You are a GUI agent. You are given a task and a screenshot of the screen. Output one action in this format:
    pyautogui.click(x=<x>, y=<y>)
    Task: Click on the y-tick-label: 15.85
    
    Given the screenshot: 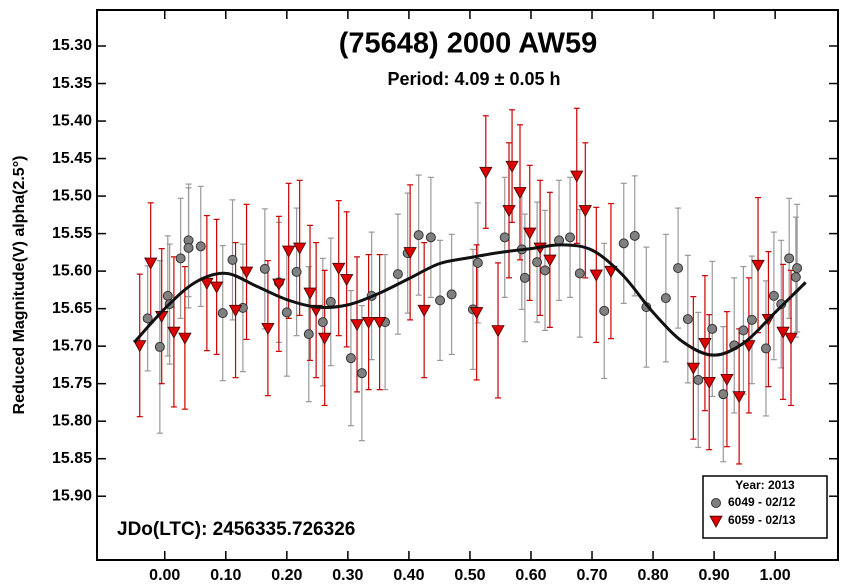 What is the action you would take?
    pyautogui.click(x=72, y=458)
    